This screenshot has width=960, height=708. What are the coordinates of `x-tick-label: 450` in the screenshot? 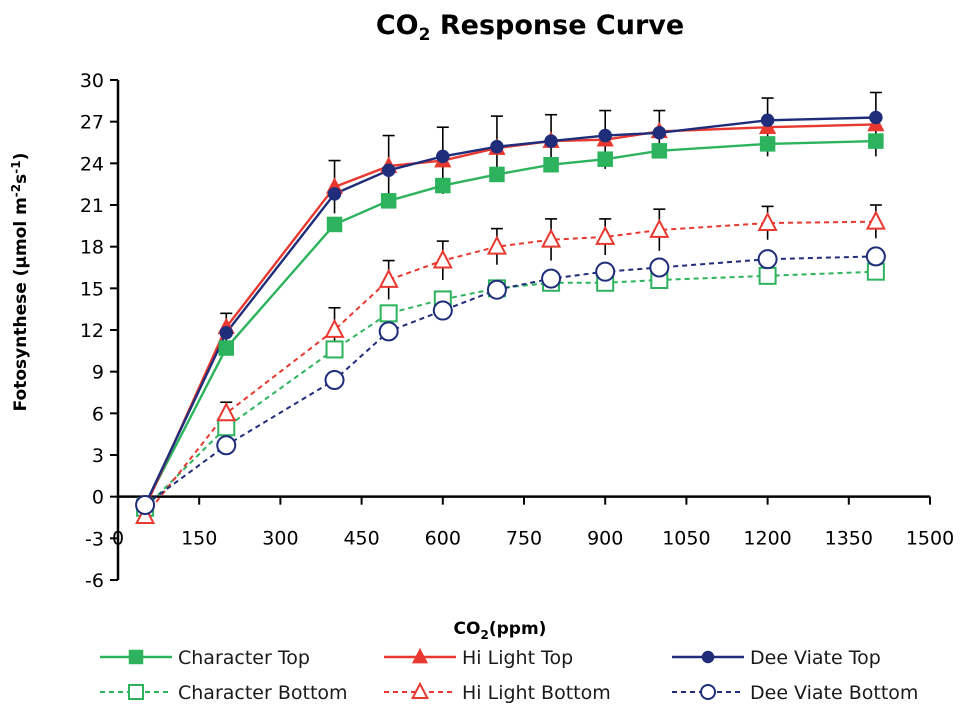 It's located at (361, 539).